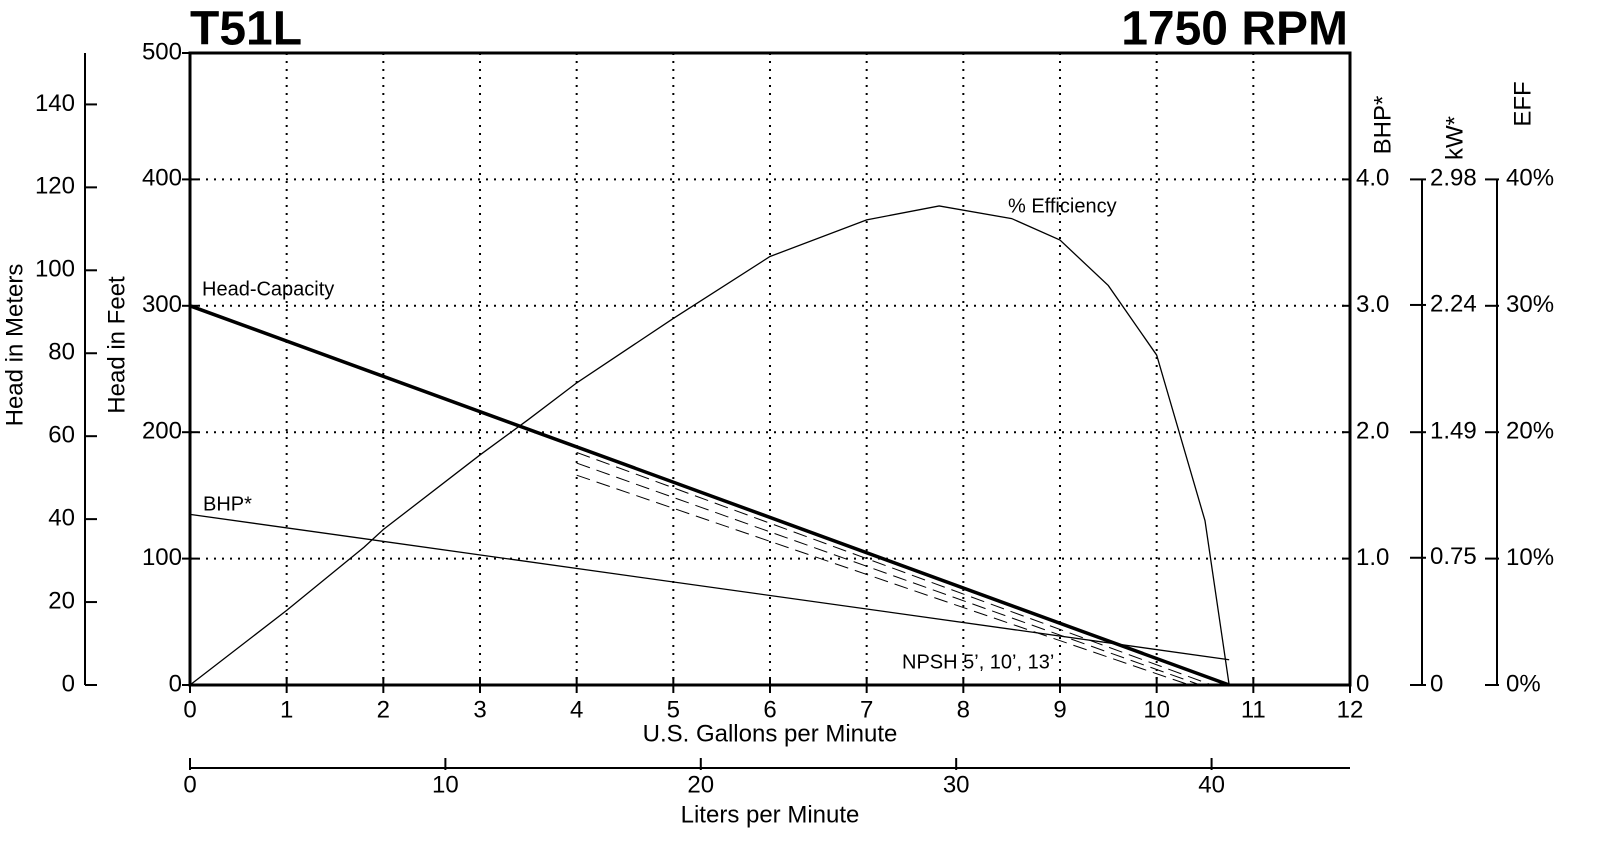  I want to click on y5-tick-label: 0%, so click(1523, 683).